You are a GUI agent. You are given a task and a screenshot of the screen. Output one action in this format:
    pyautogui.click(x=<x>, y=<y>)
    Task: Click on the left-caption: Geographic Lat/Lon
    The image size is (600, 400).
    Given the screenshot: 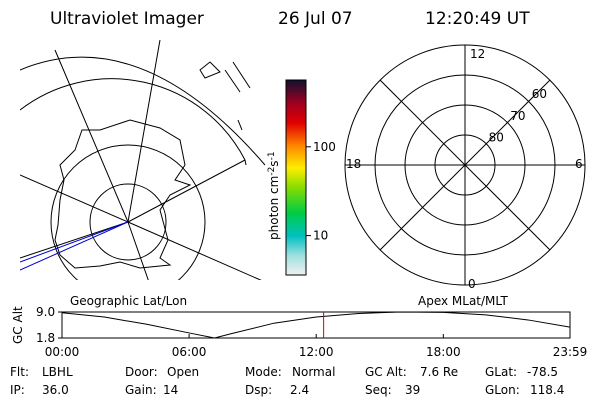 What is the action you would take?
    pyautogui.click(x=128, y=301)
    